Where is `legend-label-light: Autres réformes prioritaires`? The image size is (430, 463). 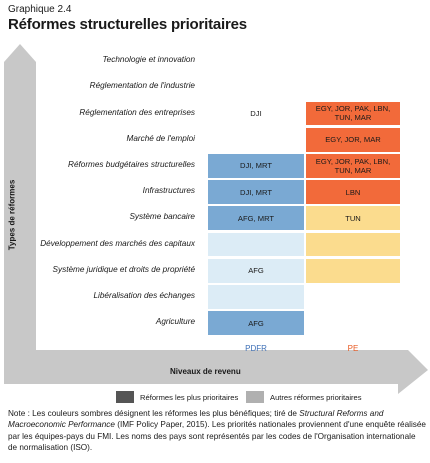
legend-label-light: Autres réformes prioritaires is located at coordinates (316, 397).